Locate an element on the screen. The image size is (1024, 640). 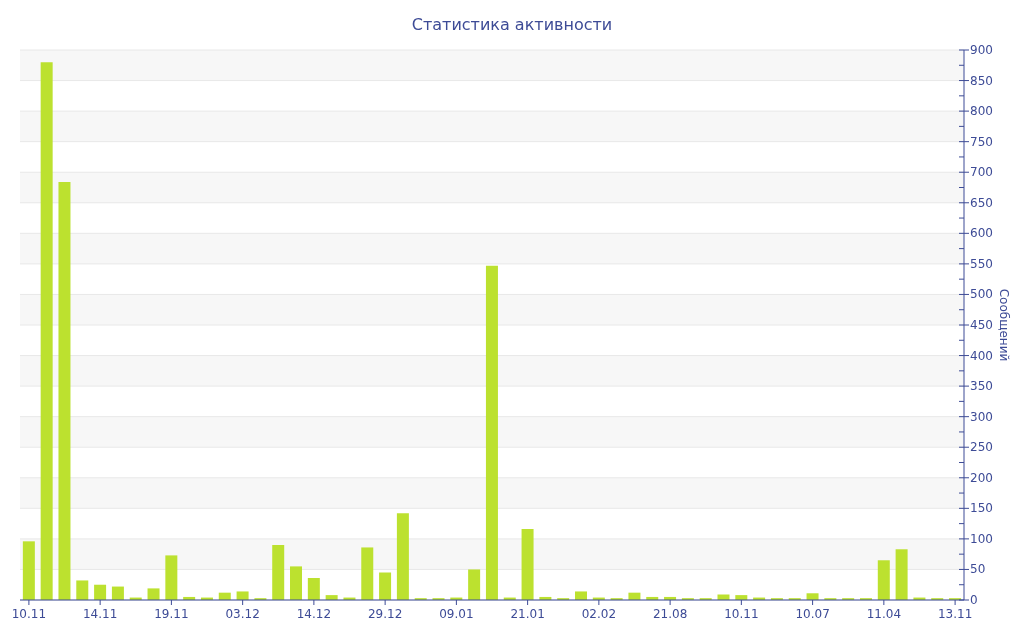
x-tick-label: 13.11 is located at coordinates (955, 614).